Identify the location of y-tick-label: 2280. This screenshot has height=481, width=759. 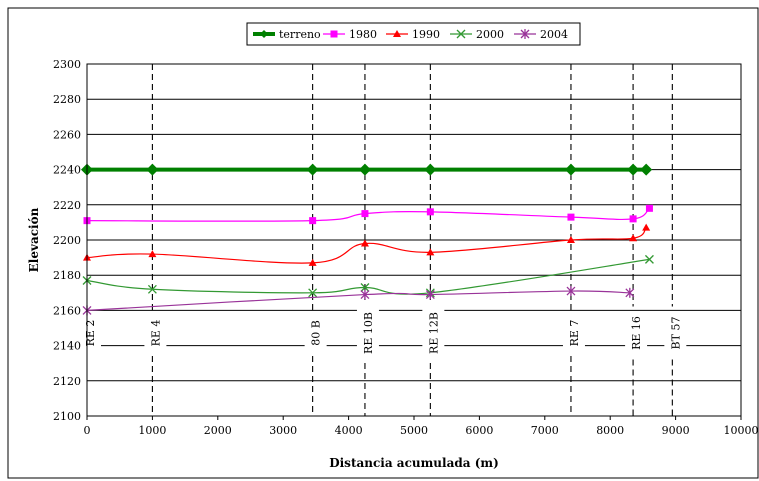
(67, 99).